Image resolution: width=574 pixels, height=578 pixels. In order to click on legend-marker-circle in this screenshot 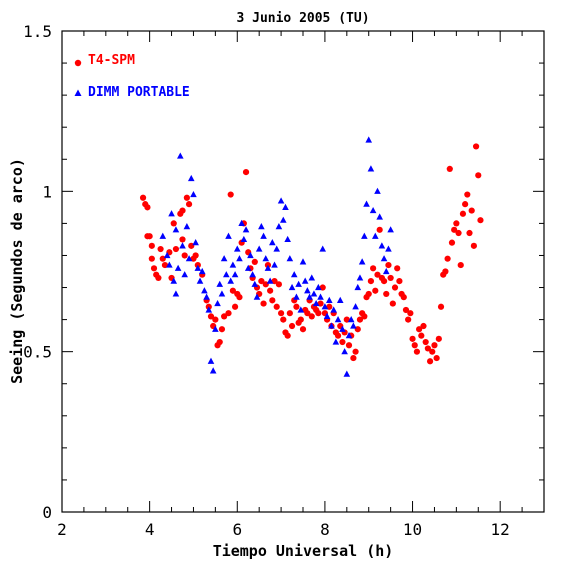, I will do `click(78, 63)`.